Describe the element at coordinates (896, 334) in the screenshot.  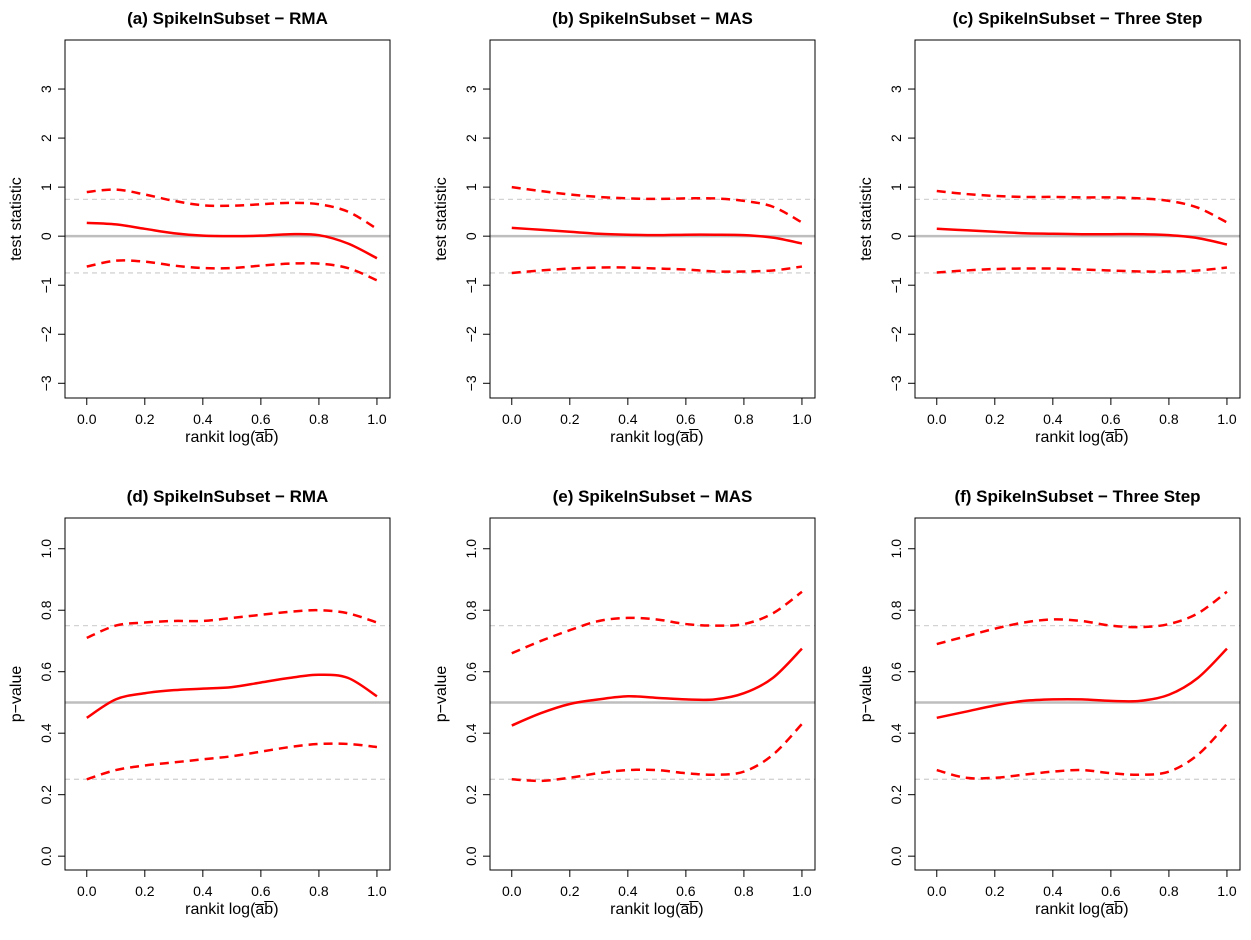
I see `y-tick-label: −2` at that location.